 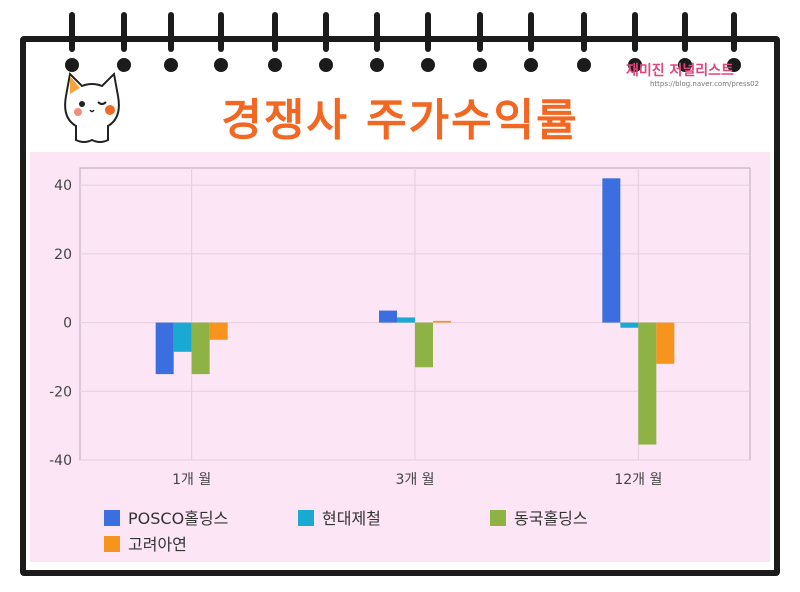 What do you see at coordinates (638, 480) in the screenshot?
I see `x-tick-label: 12개 월` at bounding box center [638, 480].